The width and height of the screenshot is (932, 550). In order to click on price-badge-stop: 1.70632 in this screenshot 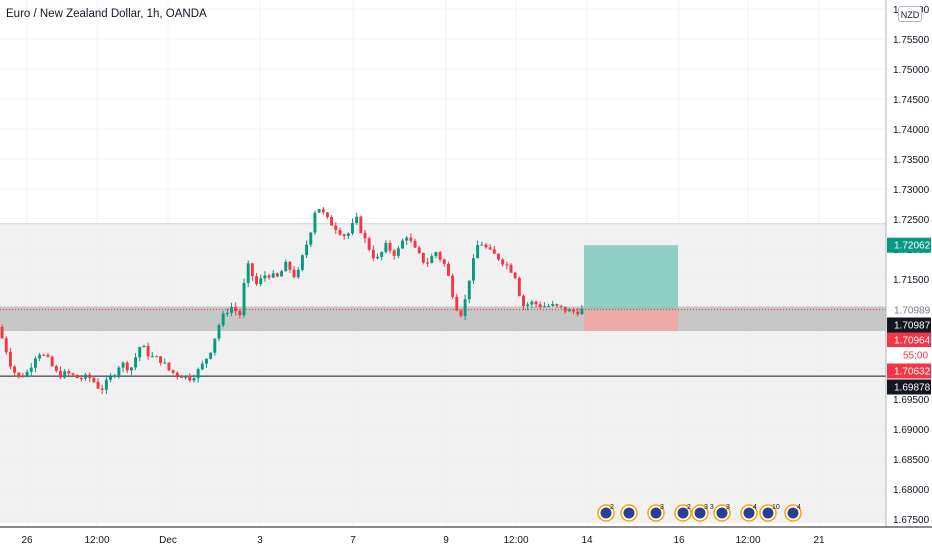, I will do `click(909, 371)`.